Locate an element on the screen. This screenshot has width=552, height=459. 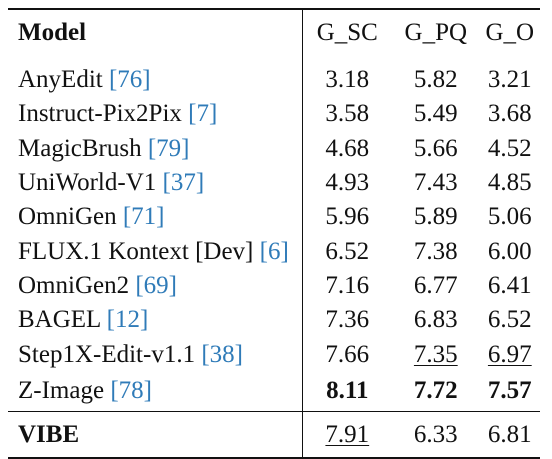
gpq-value: 7.38 is located at coordinates (435, 251).